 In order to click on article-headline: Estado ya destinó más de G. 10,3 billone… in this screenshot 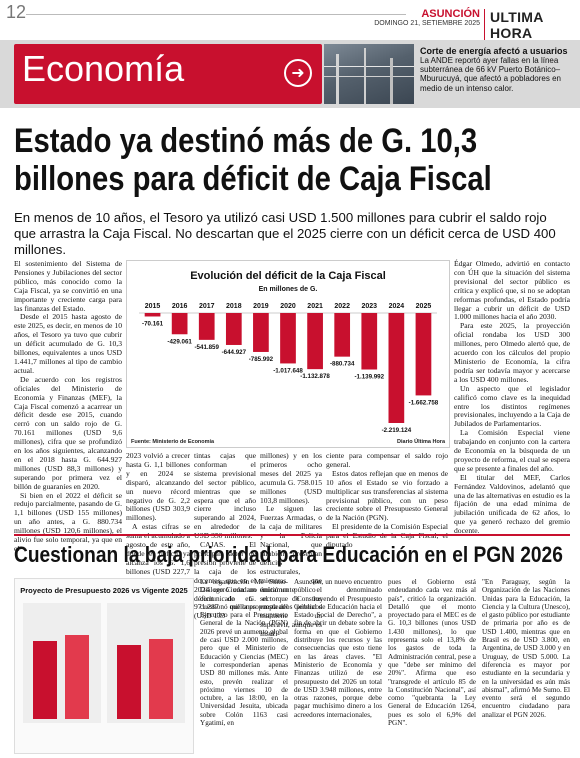, I will do `click(253, 160)`.